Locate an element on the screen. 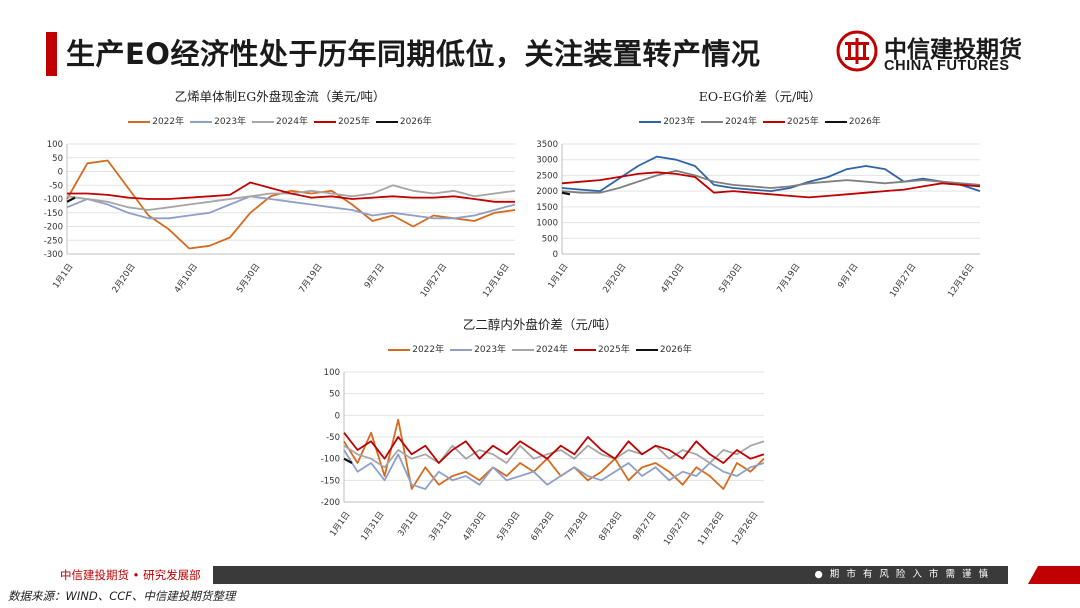 The height and width of the screenshot is (608, 1080). y-tick-label: 2500 is located at coordinates (547, 176).